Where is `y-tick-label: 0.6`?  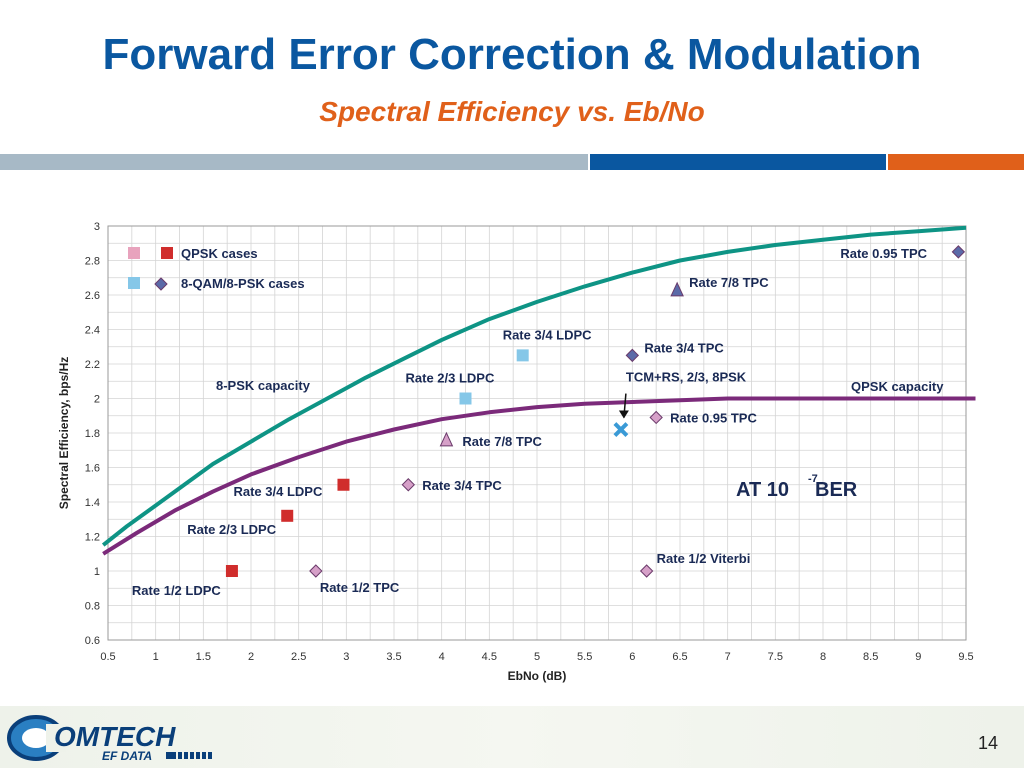 y-tick-label: 0.6 is located at coordinates (92, 641).